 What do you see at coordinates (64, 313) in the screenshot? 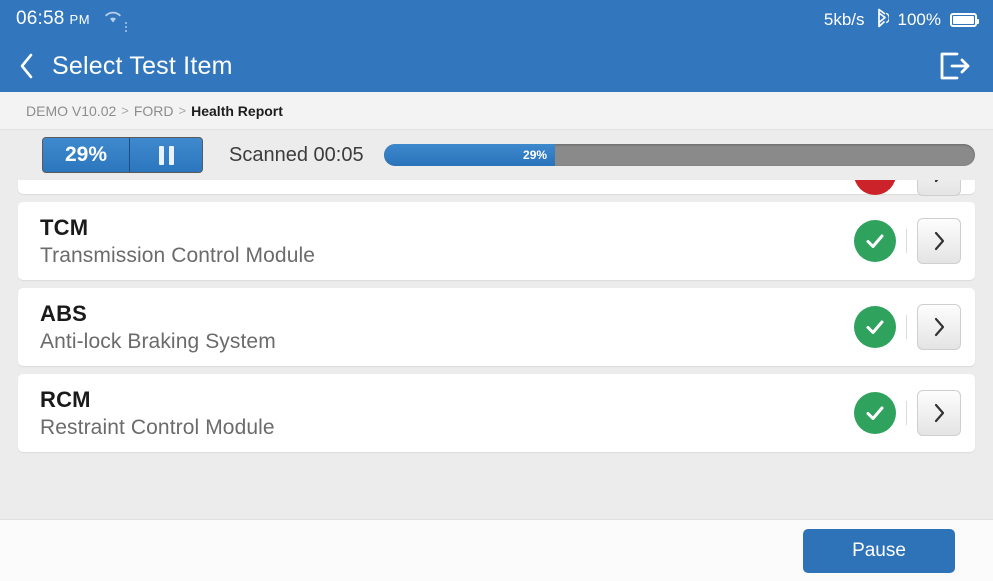
I see `module-code: ABS` at bounding box center [64, 313].